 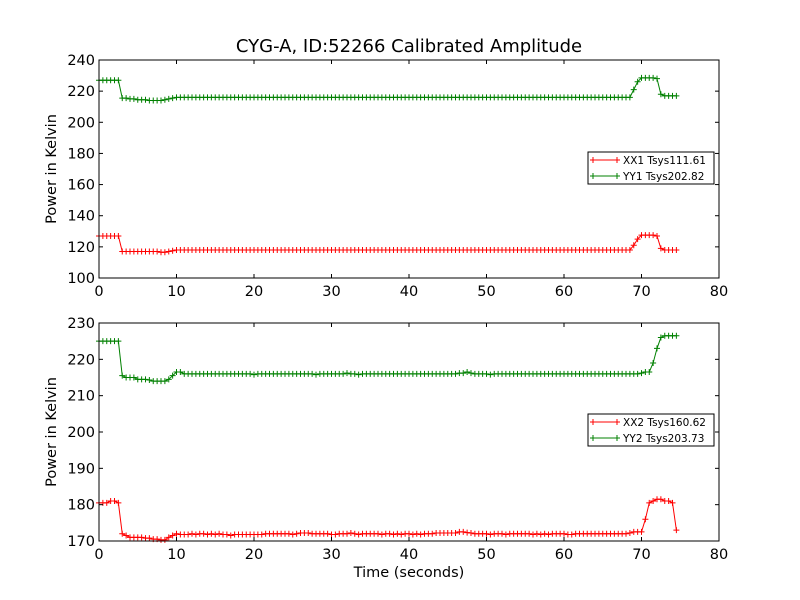 I want to click on legend: XX2 Tsys160.62 YY2 Tsys203.73, so click(x=651, y=430).